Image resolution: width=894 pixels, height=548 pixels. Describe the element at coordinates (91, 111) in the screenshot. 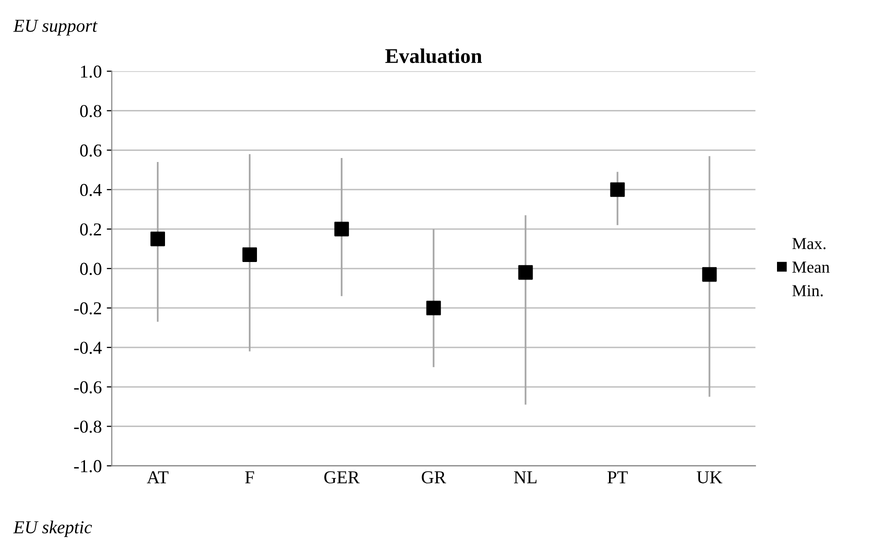

I see `y-tick-label: 0.8` at that location.